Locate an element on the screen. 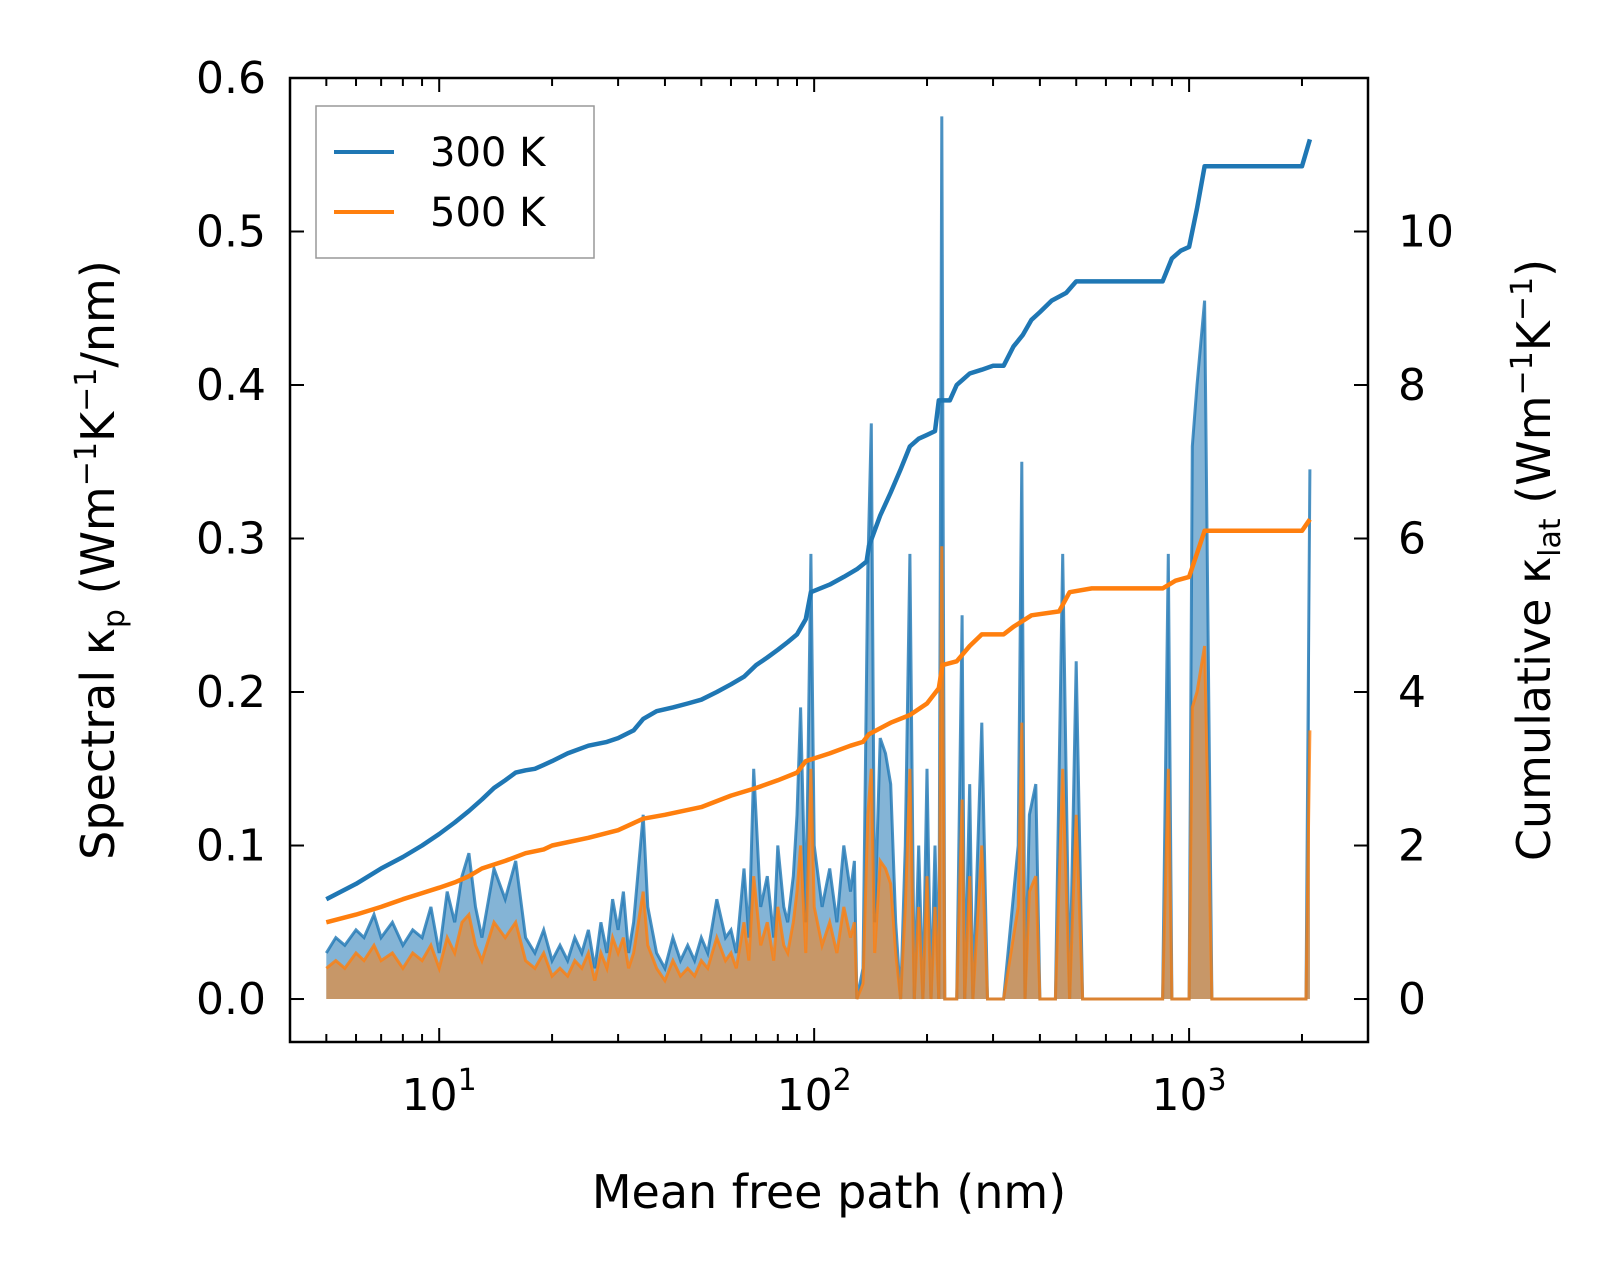  legend-box is located at coordinates (455, 182).